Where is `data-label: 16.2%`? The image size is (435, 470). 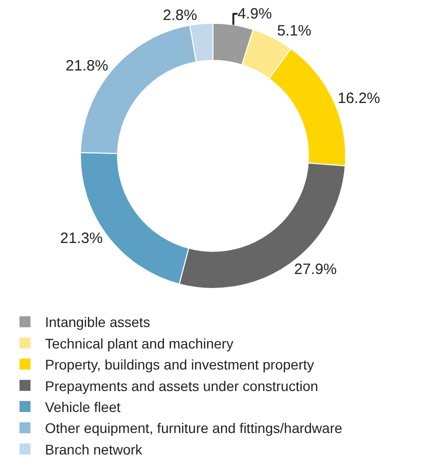 data-label: 16.2% is located at coordinates (359, 99).